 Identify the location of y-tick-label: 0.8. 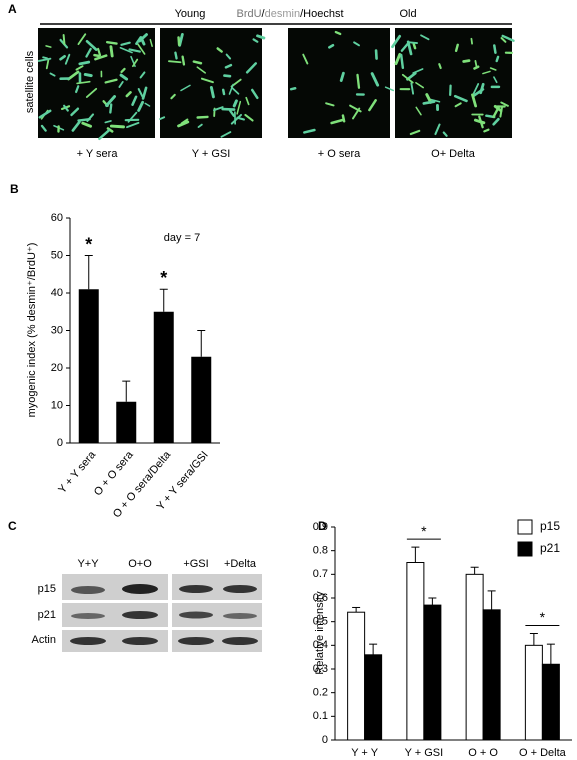
(320, 551).